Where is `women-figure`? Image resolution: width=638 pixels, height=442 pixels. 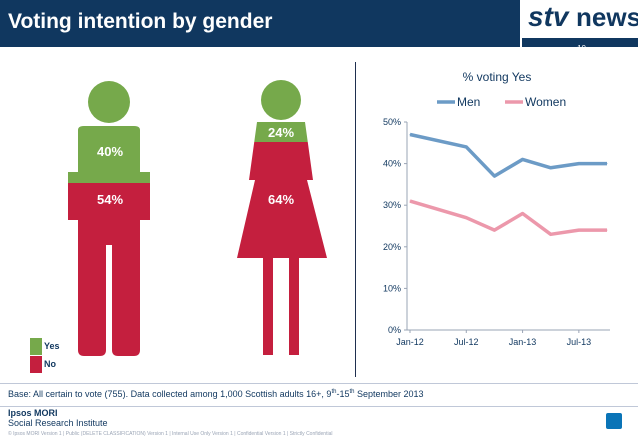
women-figure is located at coordinates (282, 217).